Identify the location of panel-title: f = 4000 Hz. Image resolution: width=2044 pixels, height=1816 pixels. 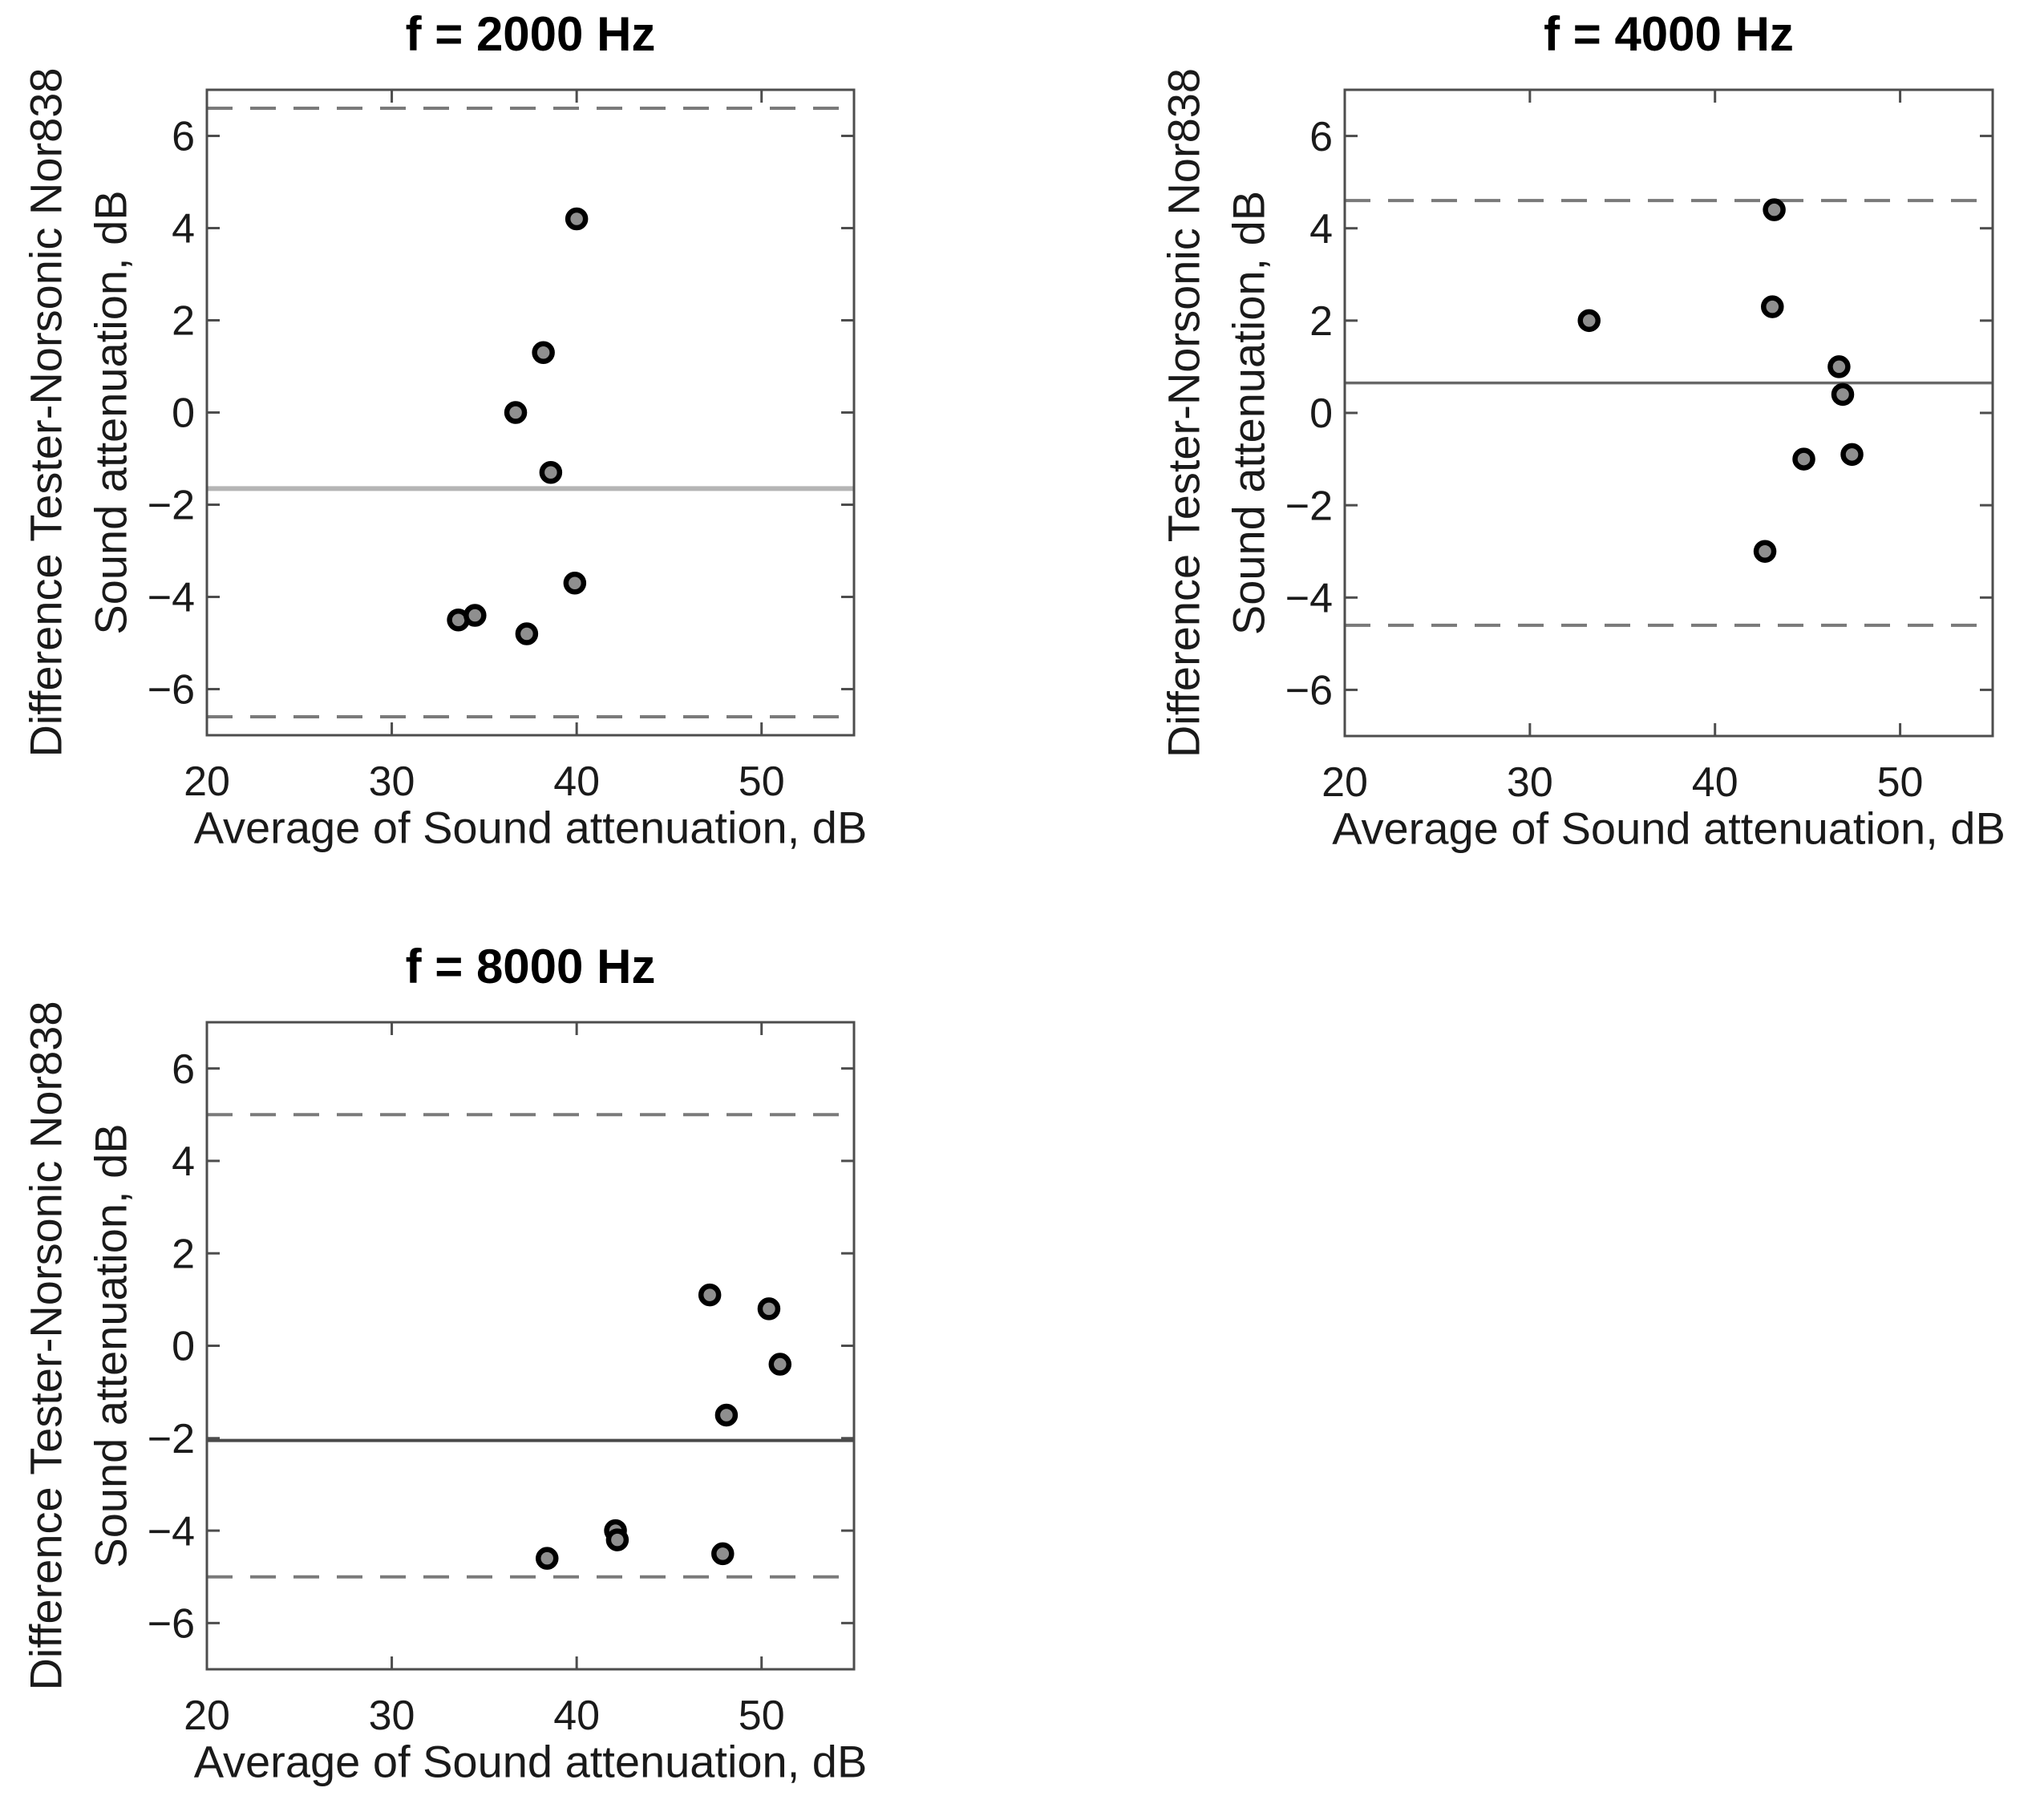
(1669, 34).